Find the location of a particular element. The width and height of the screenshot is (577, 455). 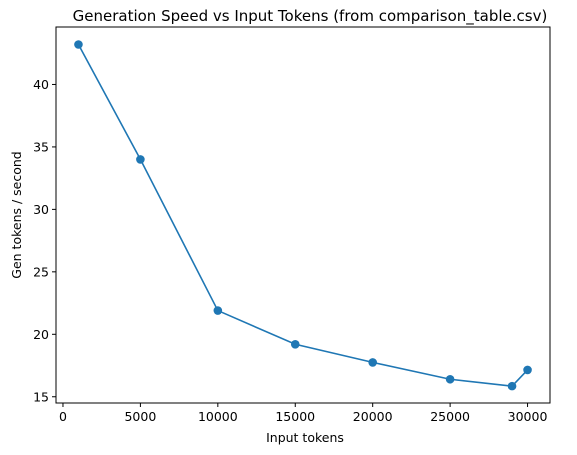

y-tick-label: 15 is located at coordinates (41, 396).